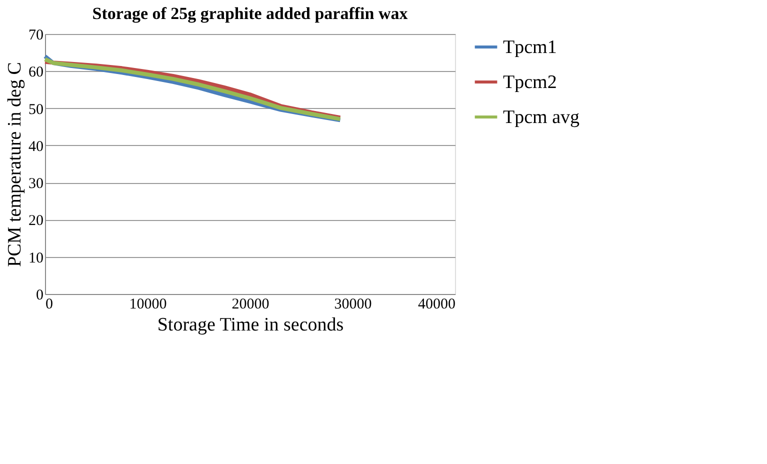  What do you see at coordinates (250, 13) in the screenshot?
I see `chart-title: Storage of 25g graphite added paraffin wax` at bounding box center [250, 13].